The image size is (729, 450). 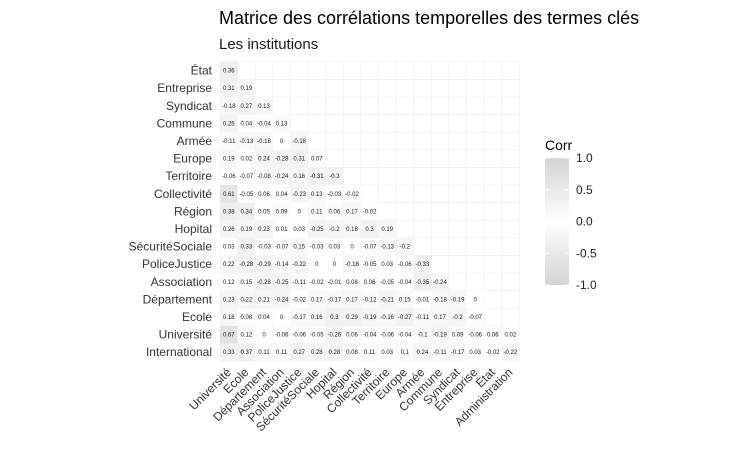 I want to click on y-axis-label: PoliceJustice, so click(x=177, y=264).